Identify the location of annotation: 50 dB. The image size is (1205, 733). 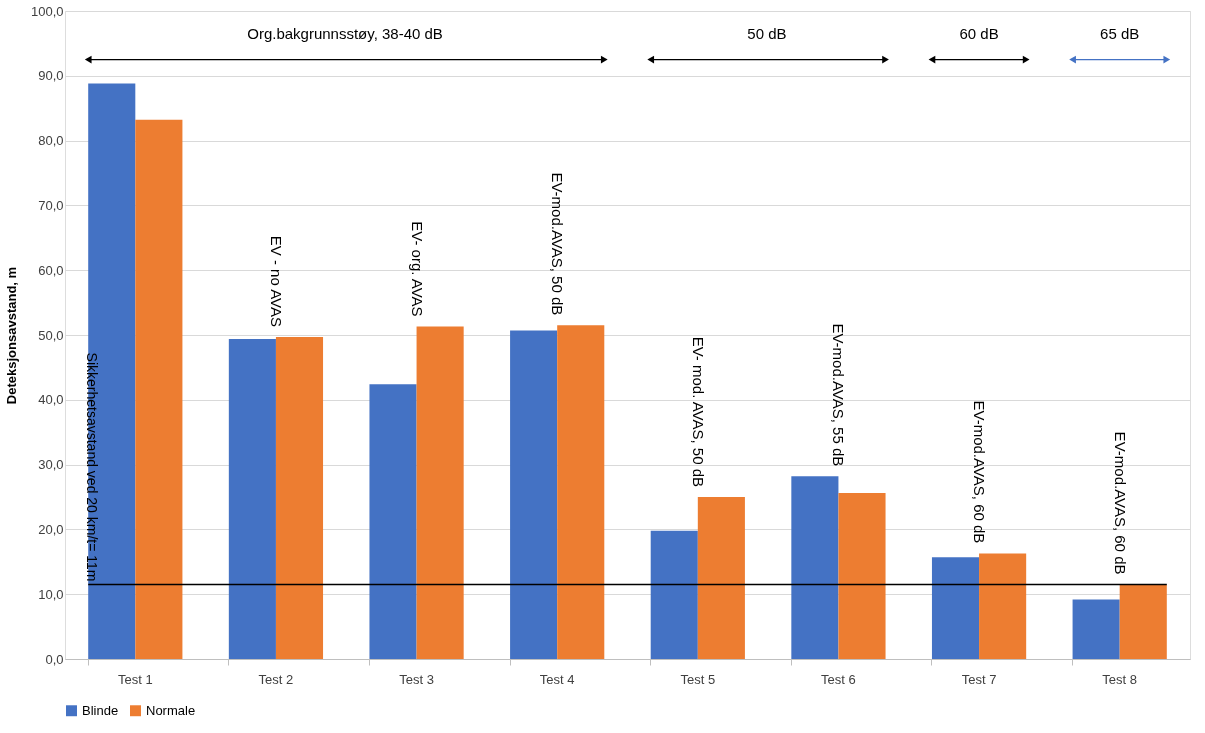
(767, 33).